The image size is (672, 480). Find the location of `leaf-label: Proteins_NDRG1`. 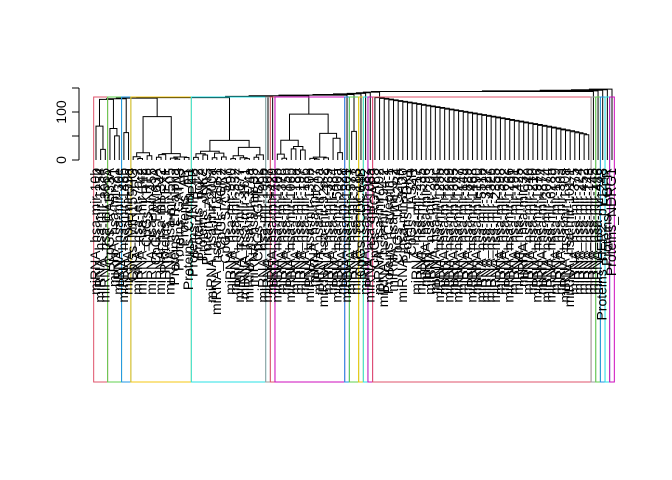

leaf-label: Proteins_NDRG1 is located at coordinates (611, 222).